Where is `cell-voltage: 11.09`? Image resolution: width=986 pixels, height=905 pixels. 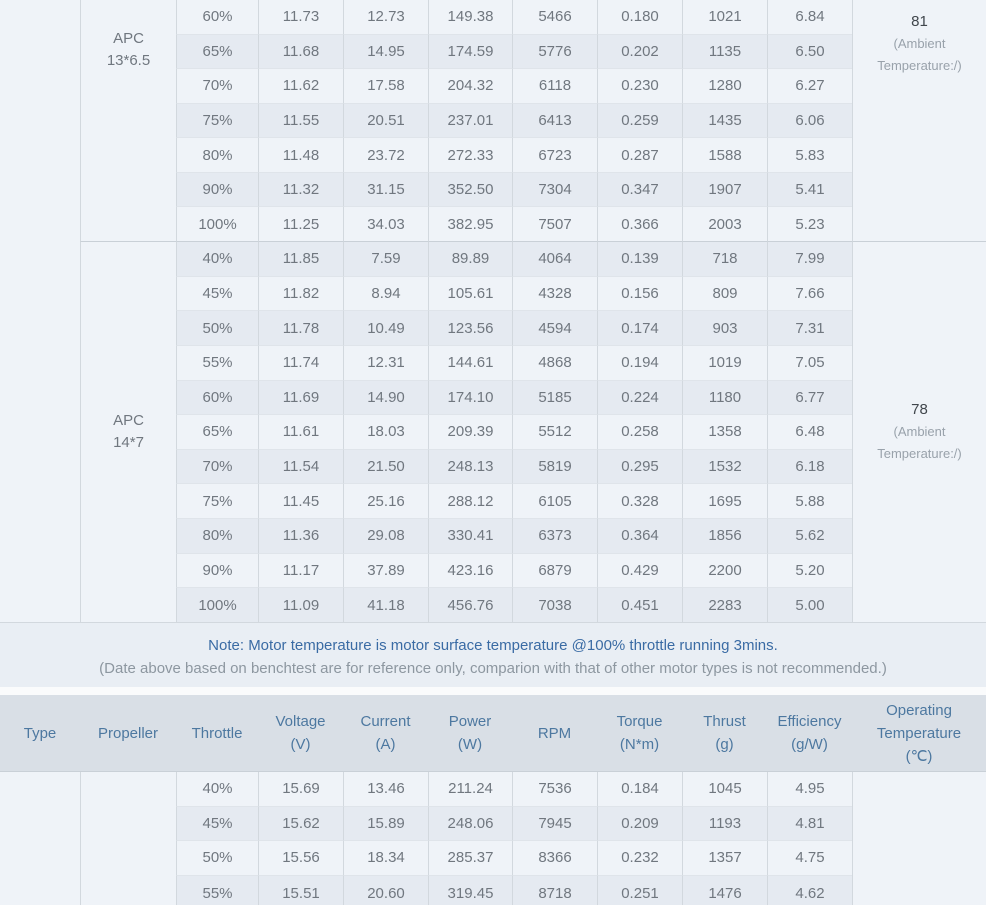
cell-voltage: 11.09 is located at coordinates (300, 605).